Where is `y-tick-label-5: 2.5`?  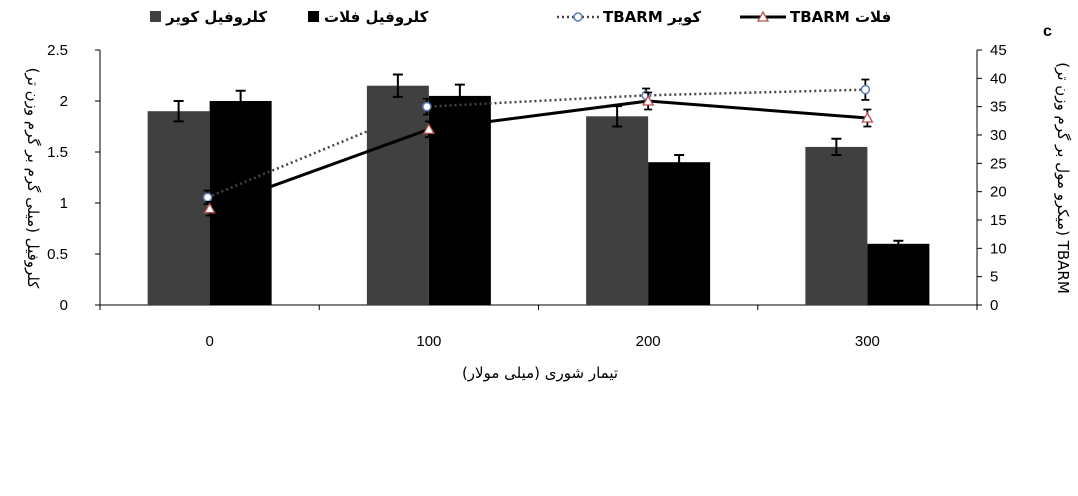 y-tick-label-5: 2.5 is located at coordinates (57, 50).